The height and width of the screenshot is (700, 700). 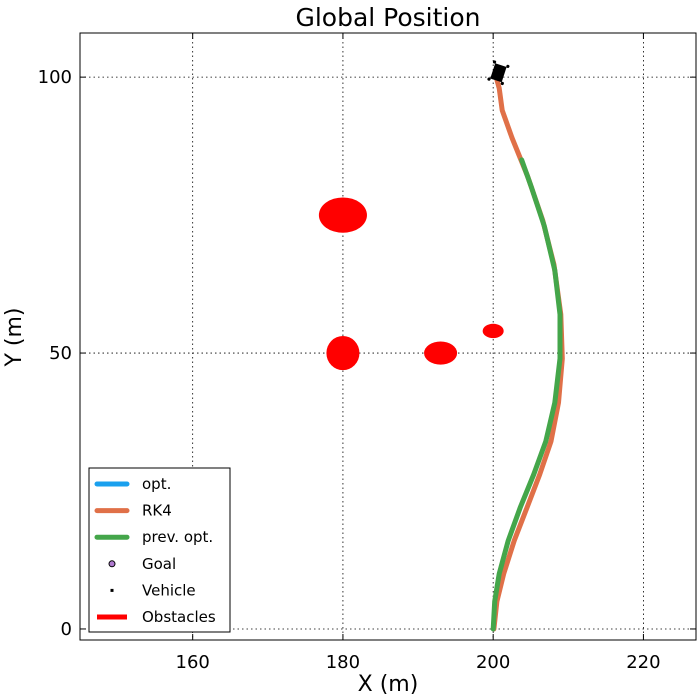 I want to click on legend-swatch-goal, so click(x=112, y=564).